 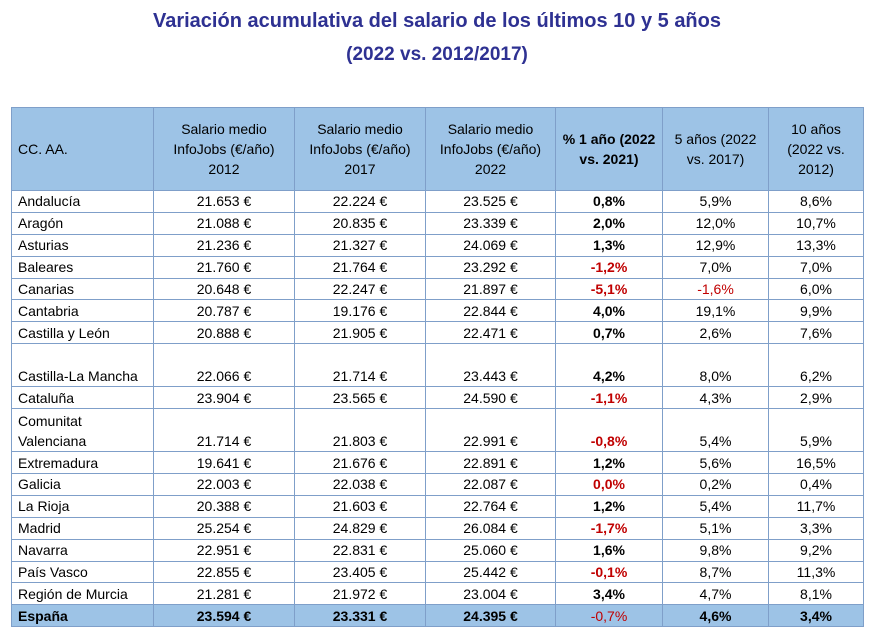 What do you see at coordinates (816, 506) in the screenshot?
I see `change-10-years-cell: 11,7%` at bounding box center [816, 506].